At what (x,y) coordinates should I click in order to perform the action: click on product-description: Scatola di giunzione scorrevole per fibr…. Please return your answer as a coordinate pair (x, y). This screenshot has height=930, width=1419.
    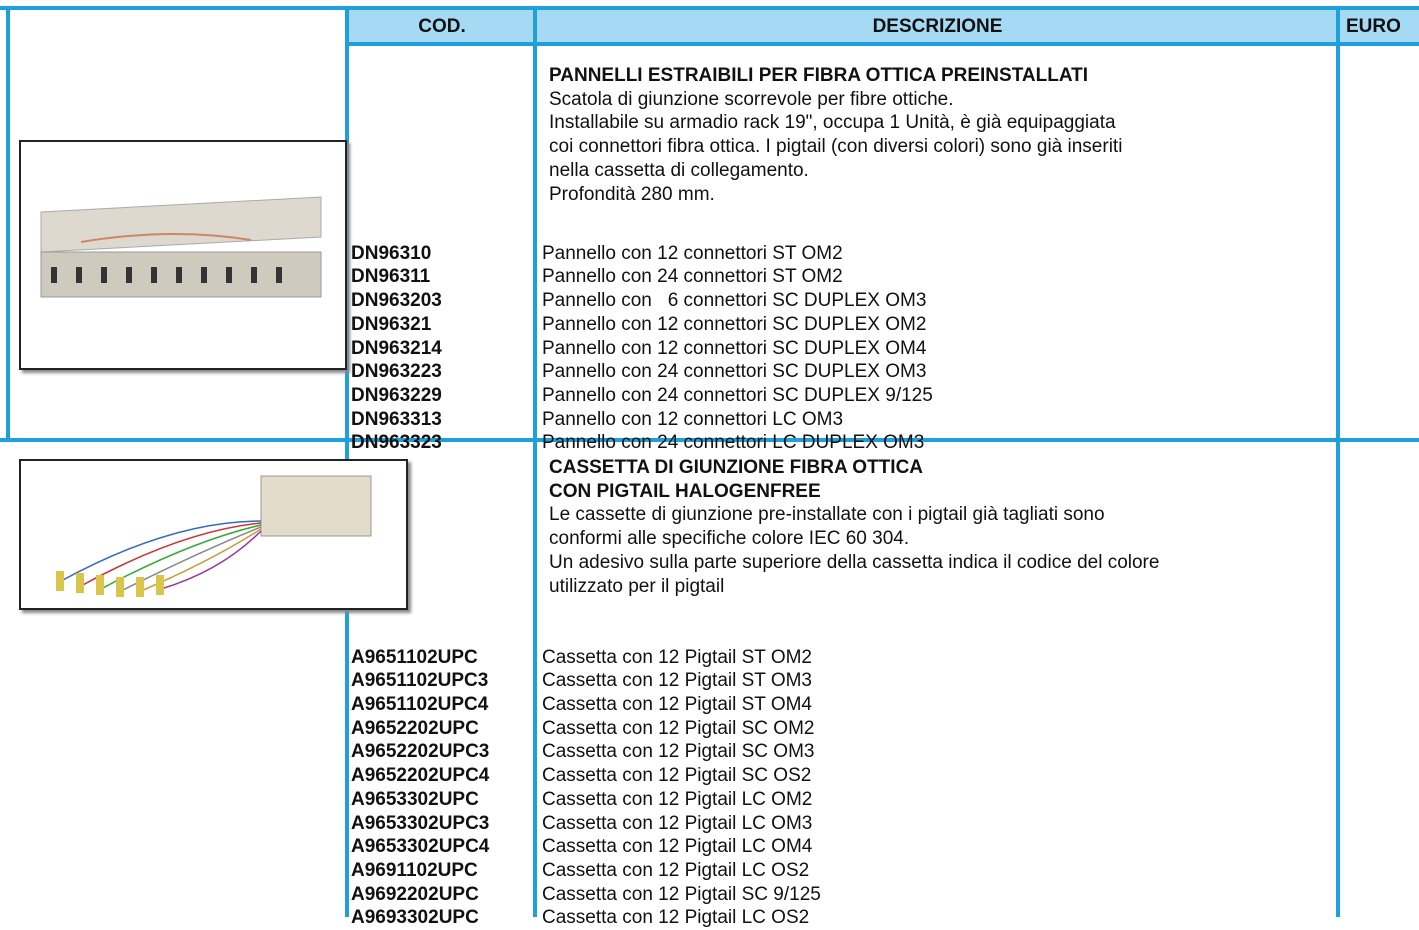
    Looking at the image, I should click on (751, 99).